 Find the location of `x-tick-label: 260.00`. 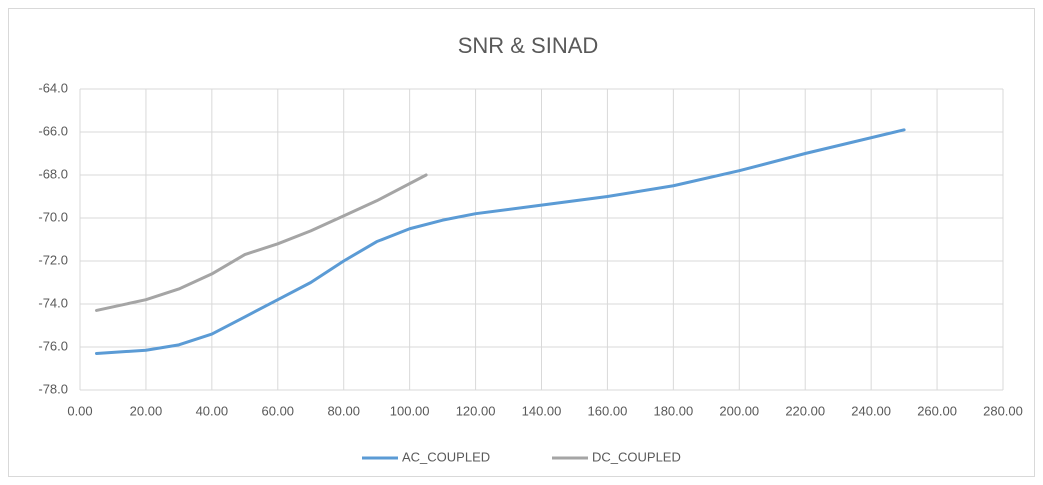

x-tick-label: 260.00 is located at coordinates (937, 410).